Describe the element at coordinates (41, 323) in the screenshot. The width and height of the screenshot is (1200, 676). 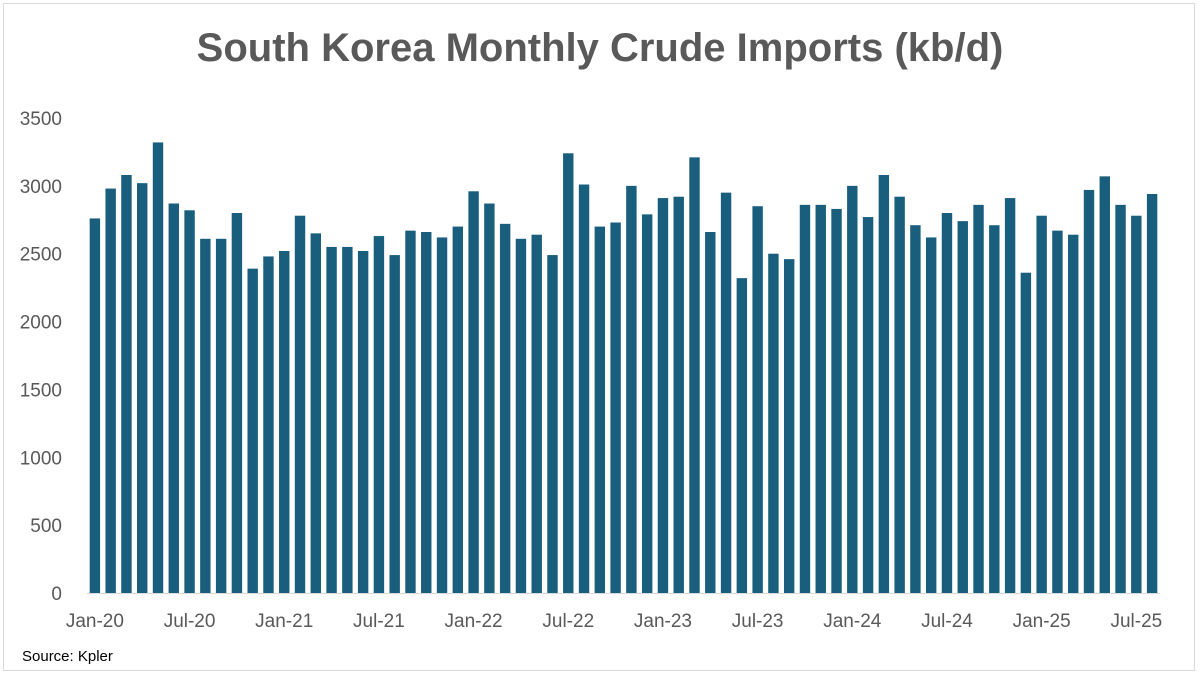
I see `y-tick-label: 2000` at that location.